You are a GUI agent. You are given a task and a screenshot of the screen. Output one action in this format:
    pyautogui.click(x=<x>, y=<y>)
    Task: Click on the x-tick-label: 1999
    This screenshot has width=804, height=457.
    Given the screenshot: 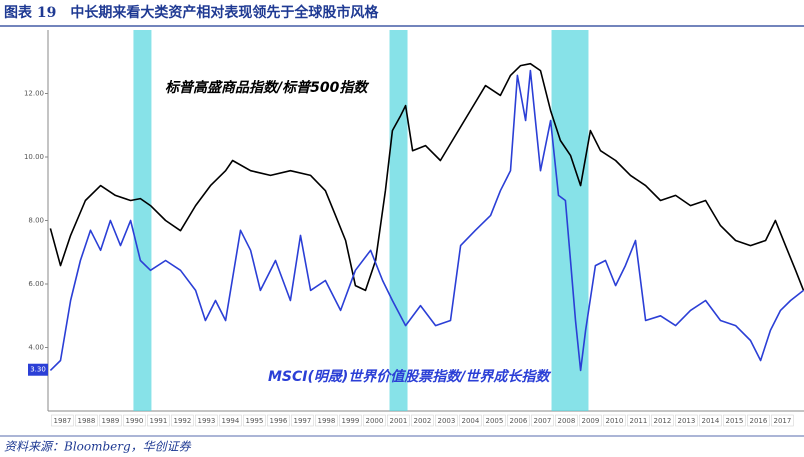 What is the action you would take?
    pyautogui.click(x=350, y=421)
    